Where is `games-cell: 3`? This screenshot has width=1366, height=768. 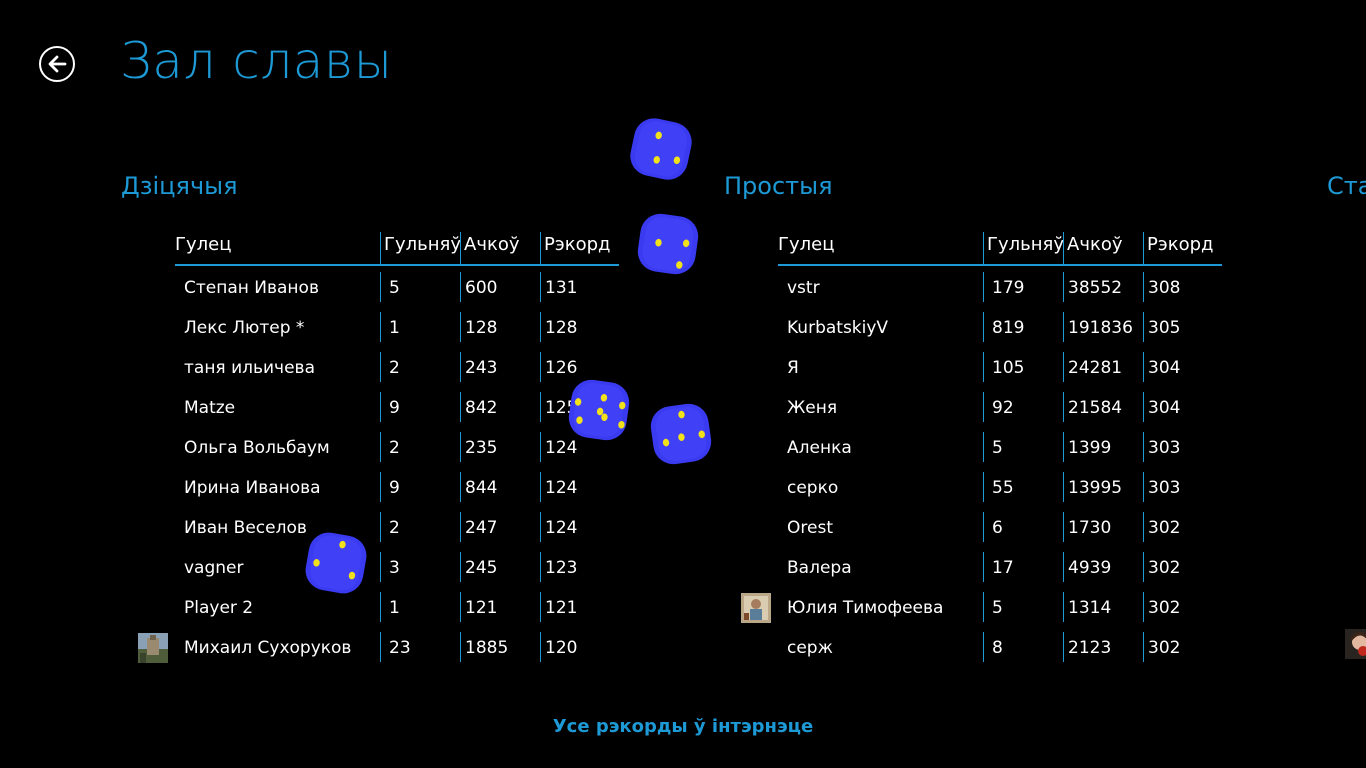
games-cell: 3 is located at coordinates (394, 568).